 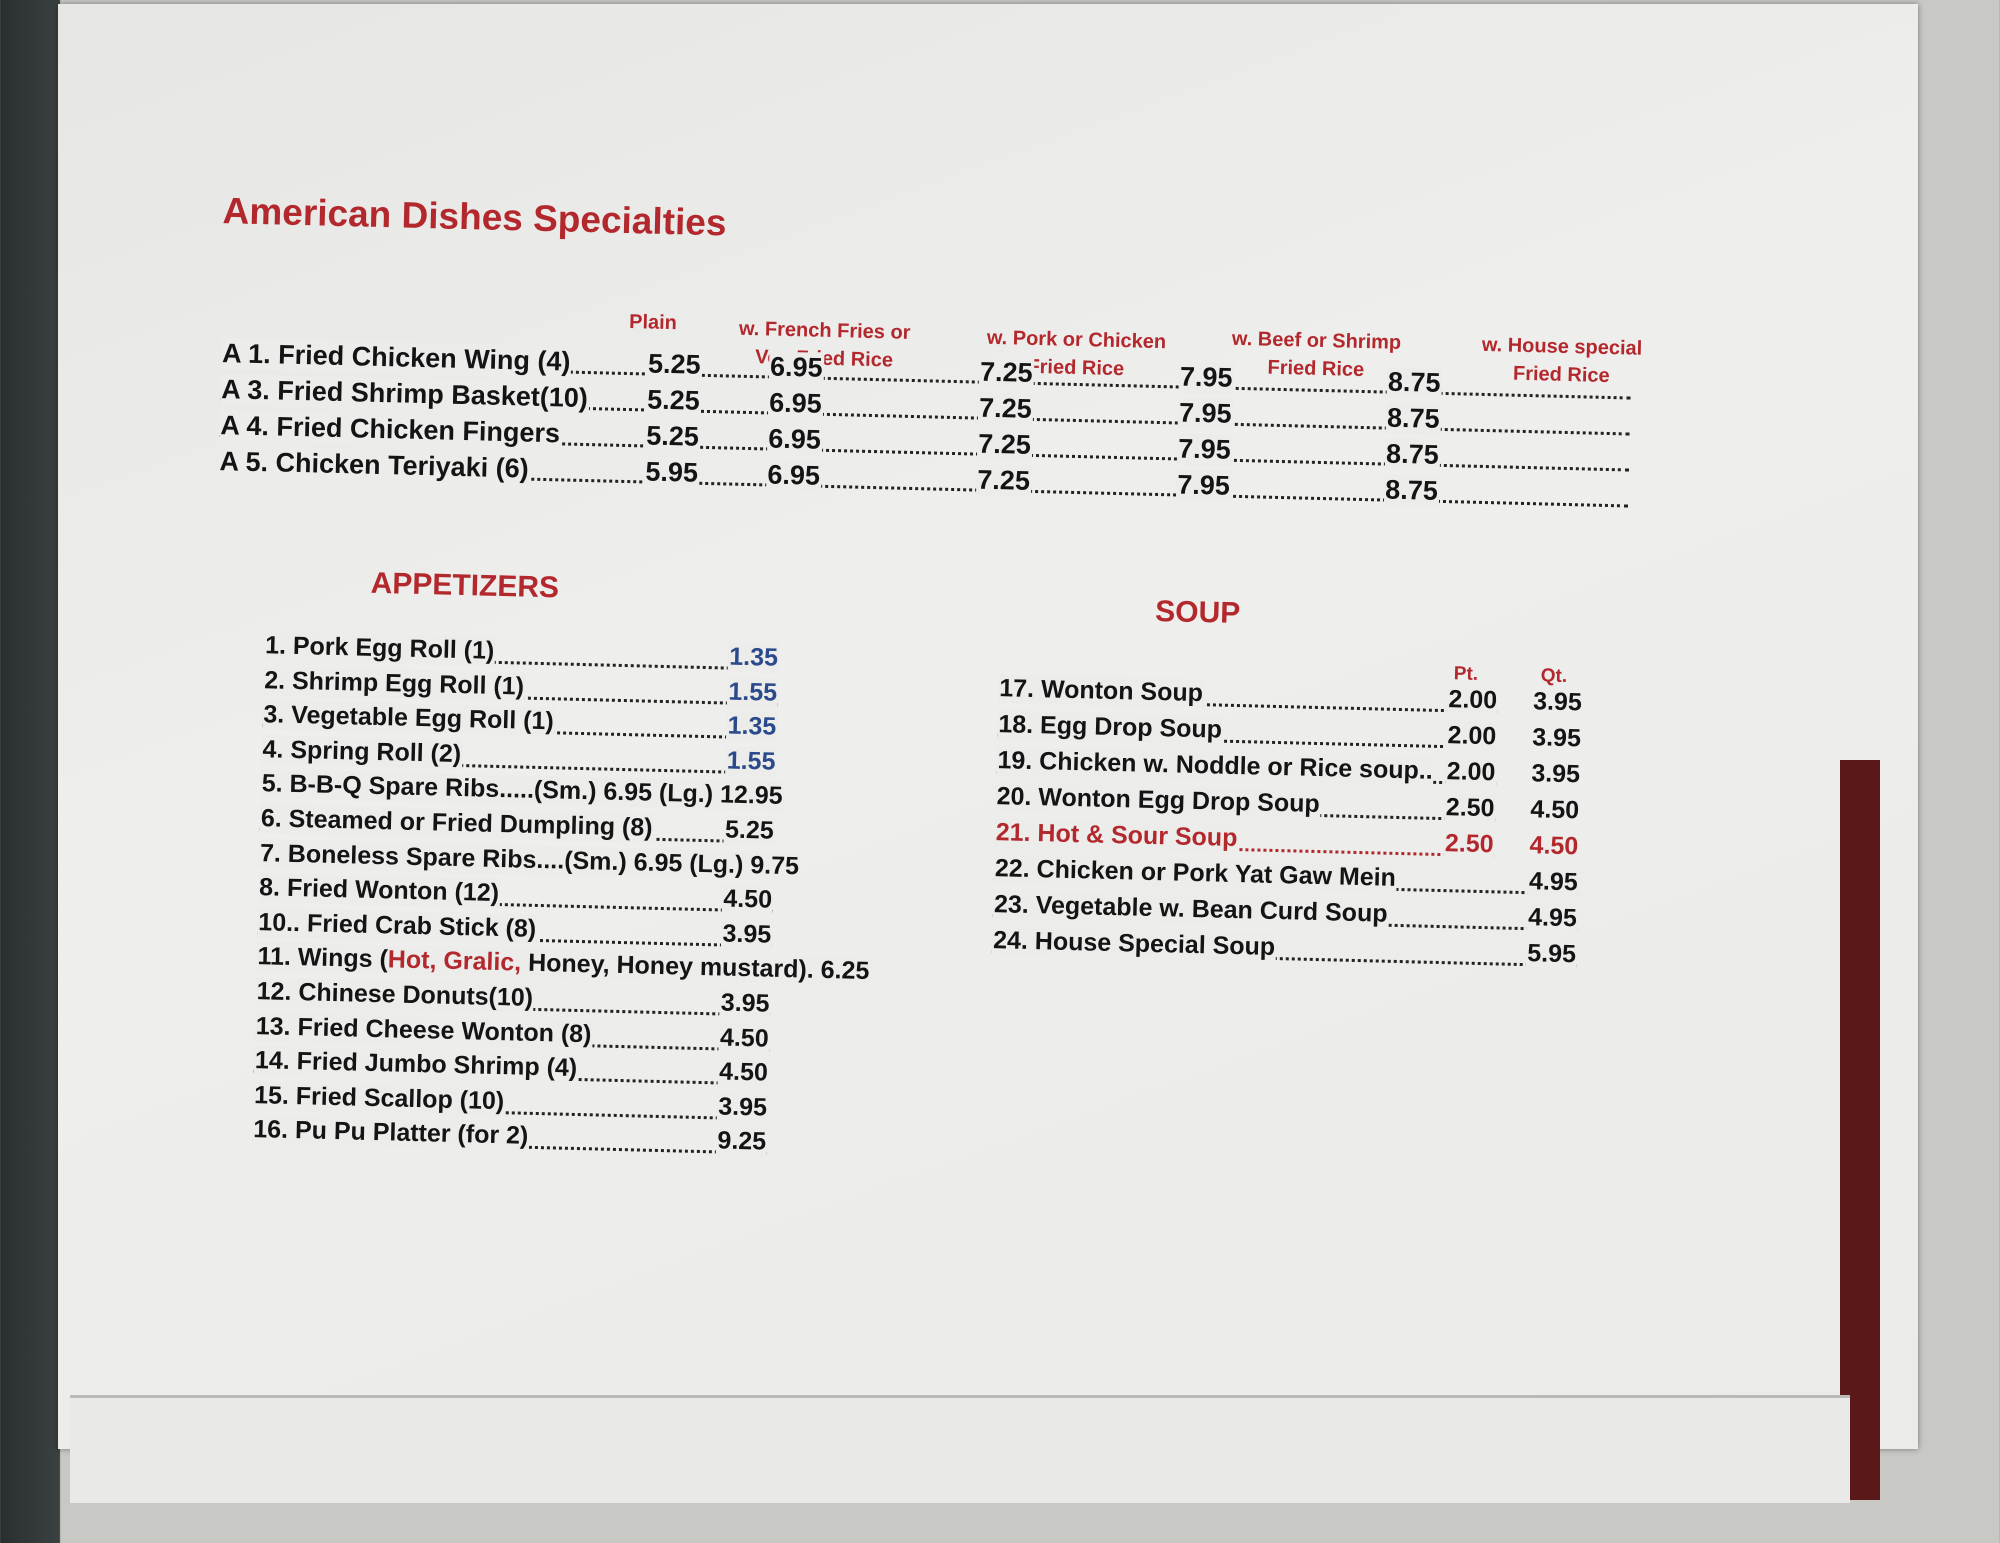 What do you see at coordinates (272, 784) in the screenshot?
I see `item-number: 5.` at bounding box center [272, 784].